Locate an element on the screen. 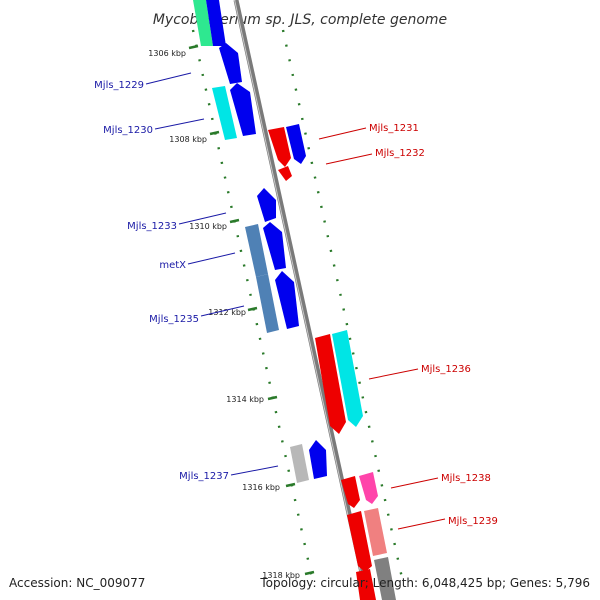 The height and width of the screenshot is (600, 600). tick-1310: 1310 kbp is located at coordinates (214, 224).